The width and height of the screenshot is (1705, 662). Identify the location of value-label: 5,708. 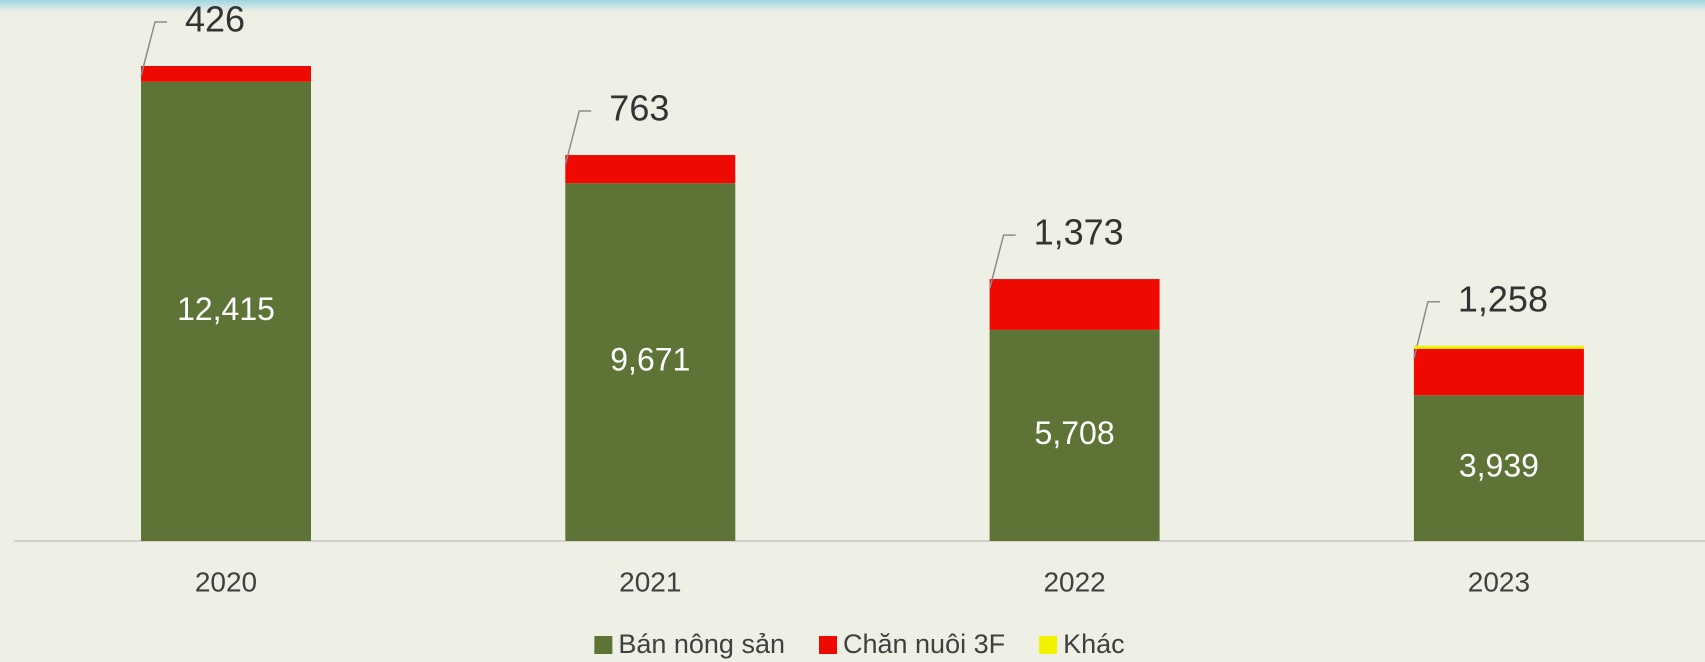
(1075, 433).